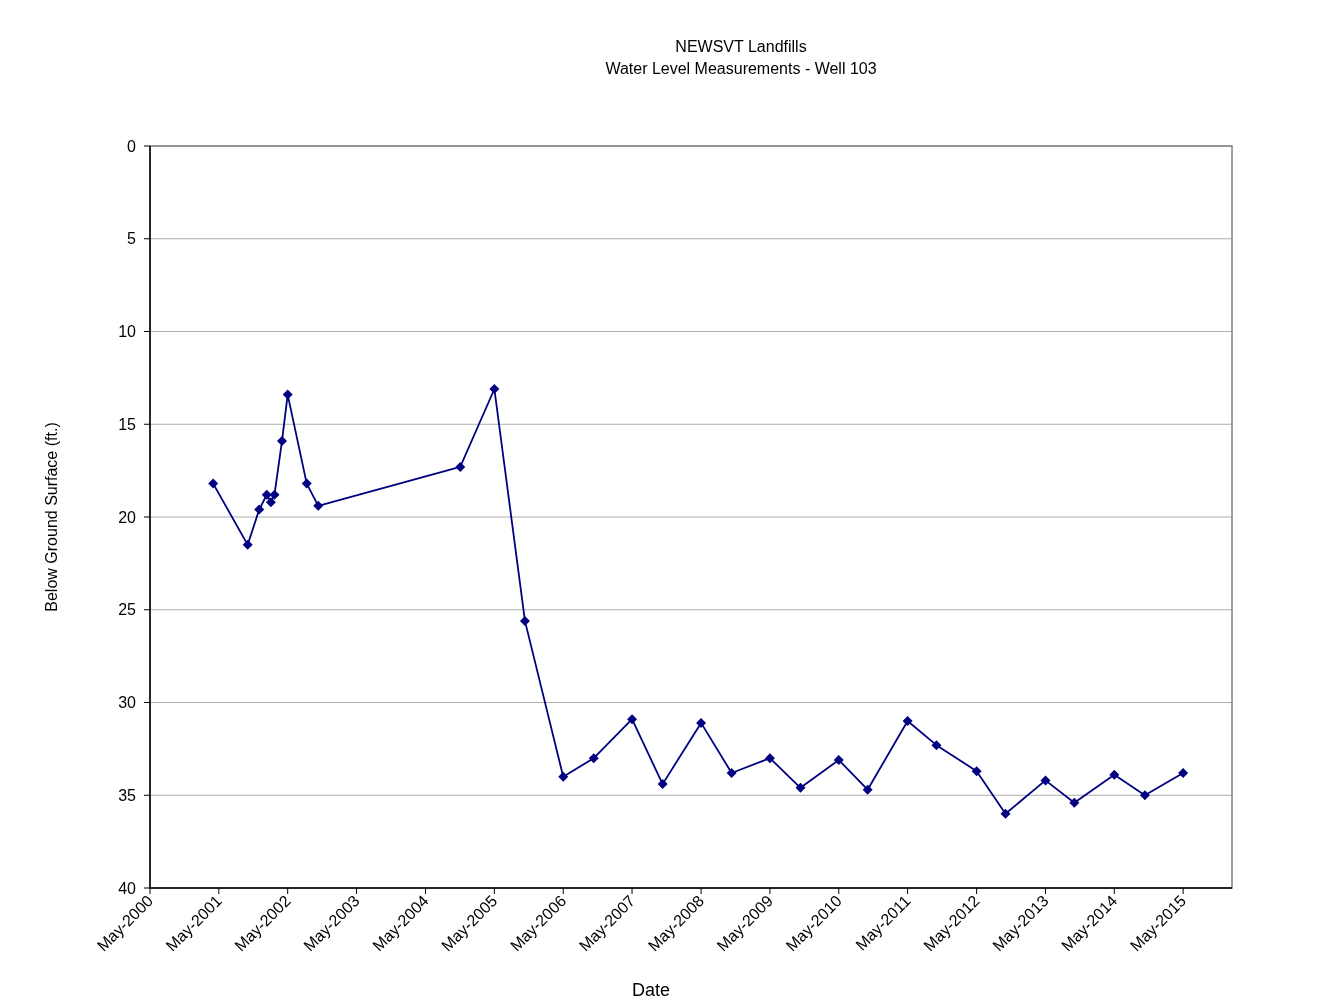  What do you see at coordinates (51, 517) in the screenshot?
I see `y-axis-title: Below Ground Surface (ft.)` at bounding box center [51, 517].